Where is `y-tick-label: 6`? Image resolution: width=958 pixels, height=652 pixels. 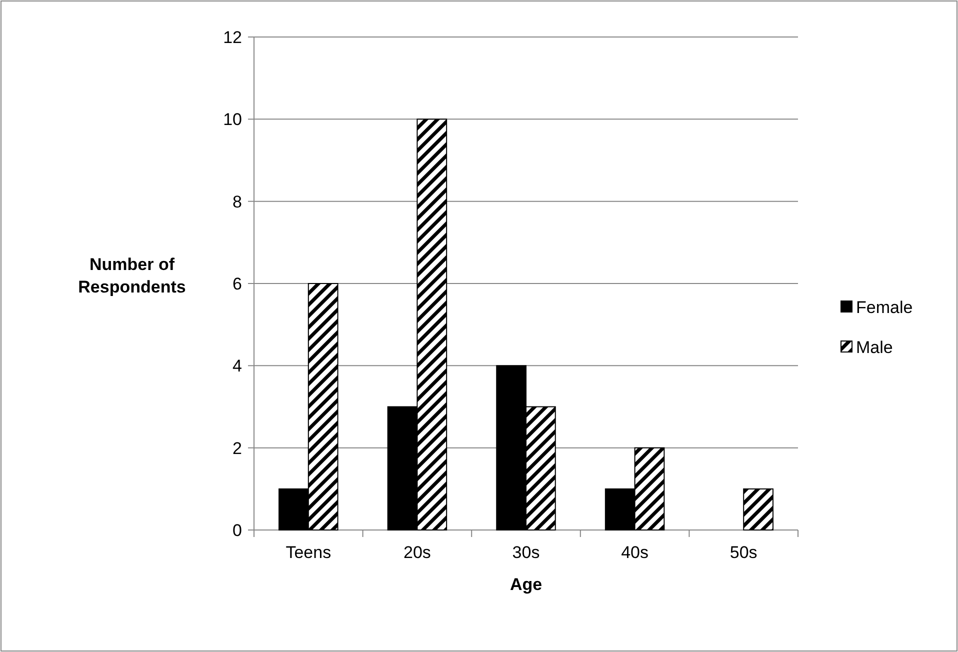 y-tick-label: 6 is located at coordinates (237, 284).